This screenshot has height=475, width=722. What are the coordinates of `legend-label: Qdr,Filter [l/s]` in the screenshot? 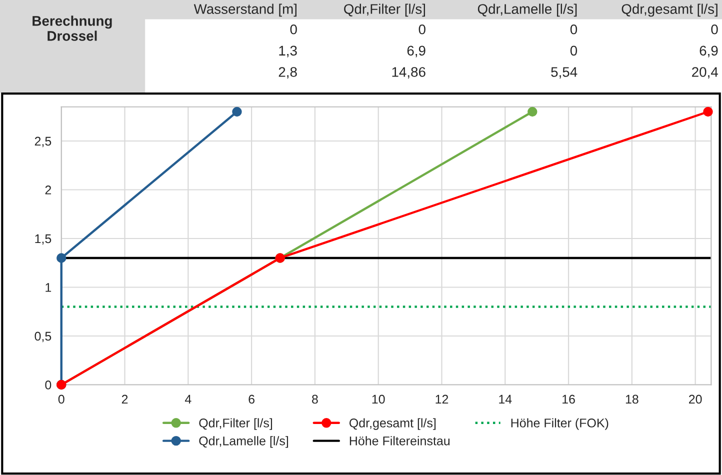 It's located at (235, 424).